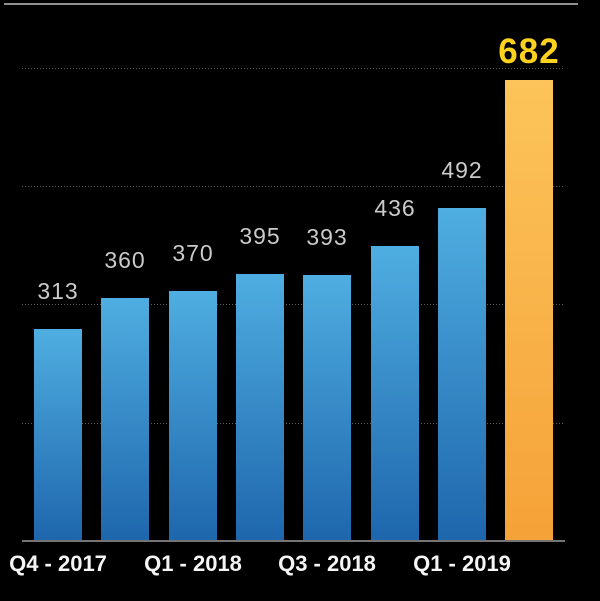  I want to click on bar-value-label: 370, so click(193, 253).